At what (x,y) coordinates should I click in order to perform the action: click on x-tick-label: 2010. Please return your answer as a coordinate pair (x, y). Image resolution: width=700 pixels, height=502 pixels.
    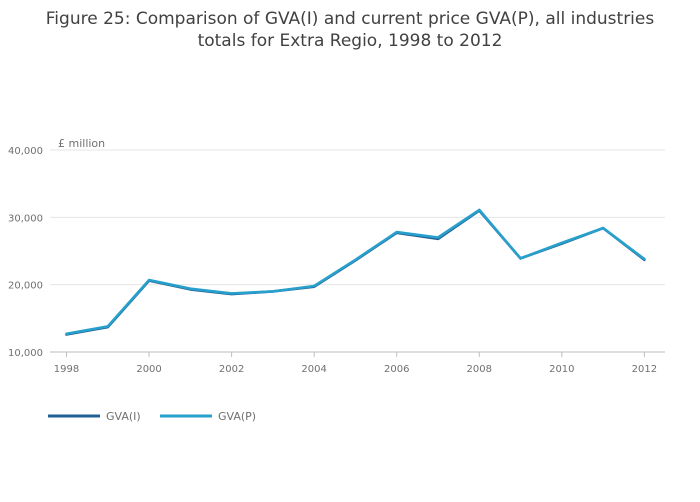
    Looking at the image, I should click on (561, 369).